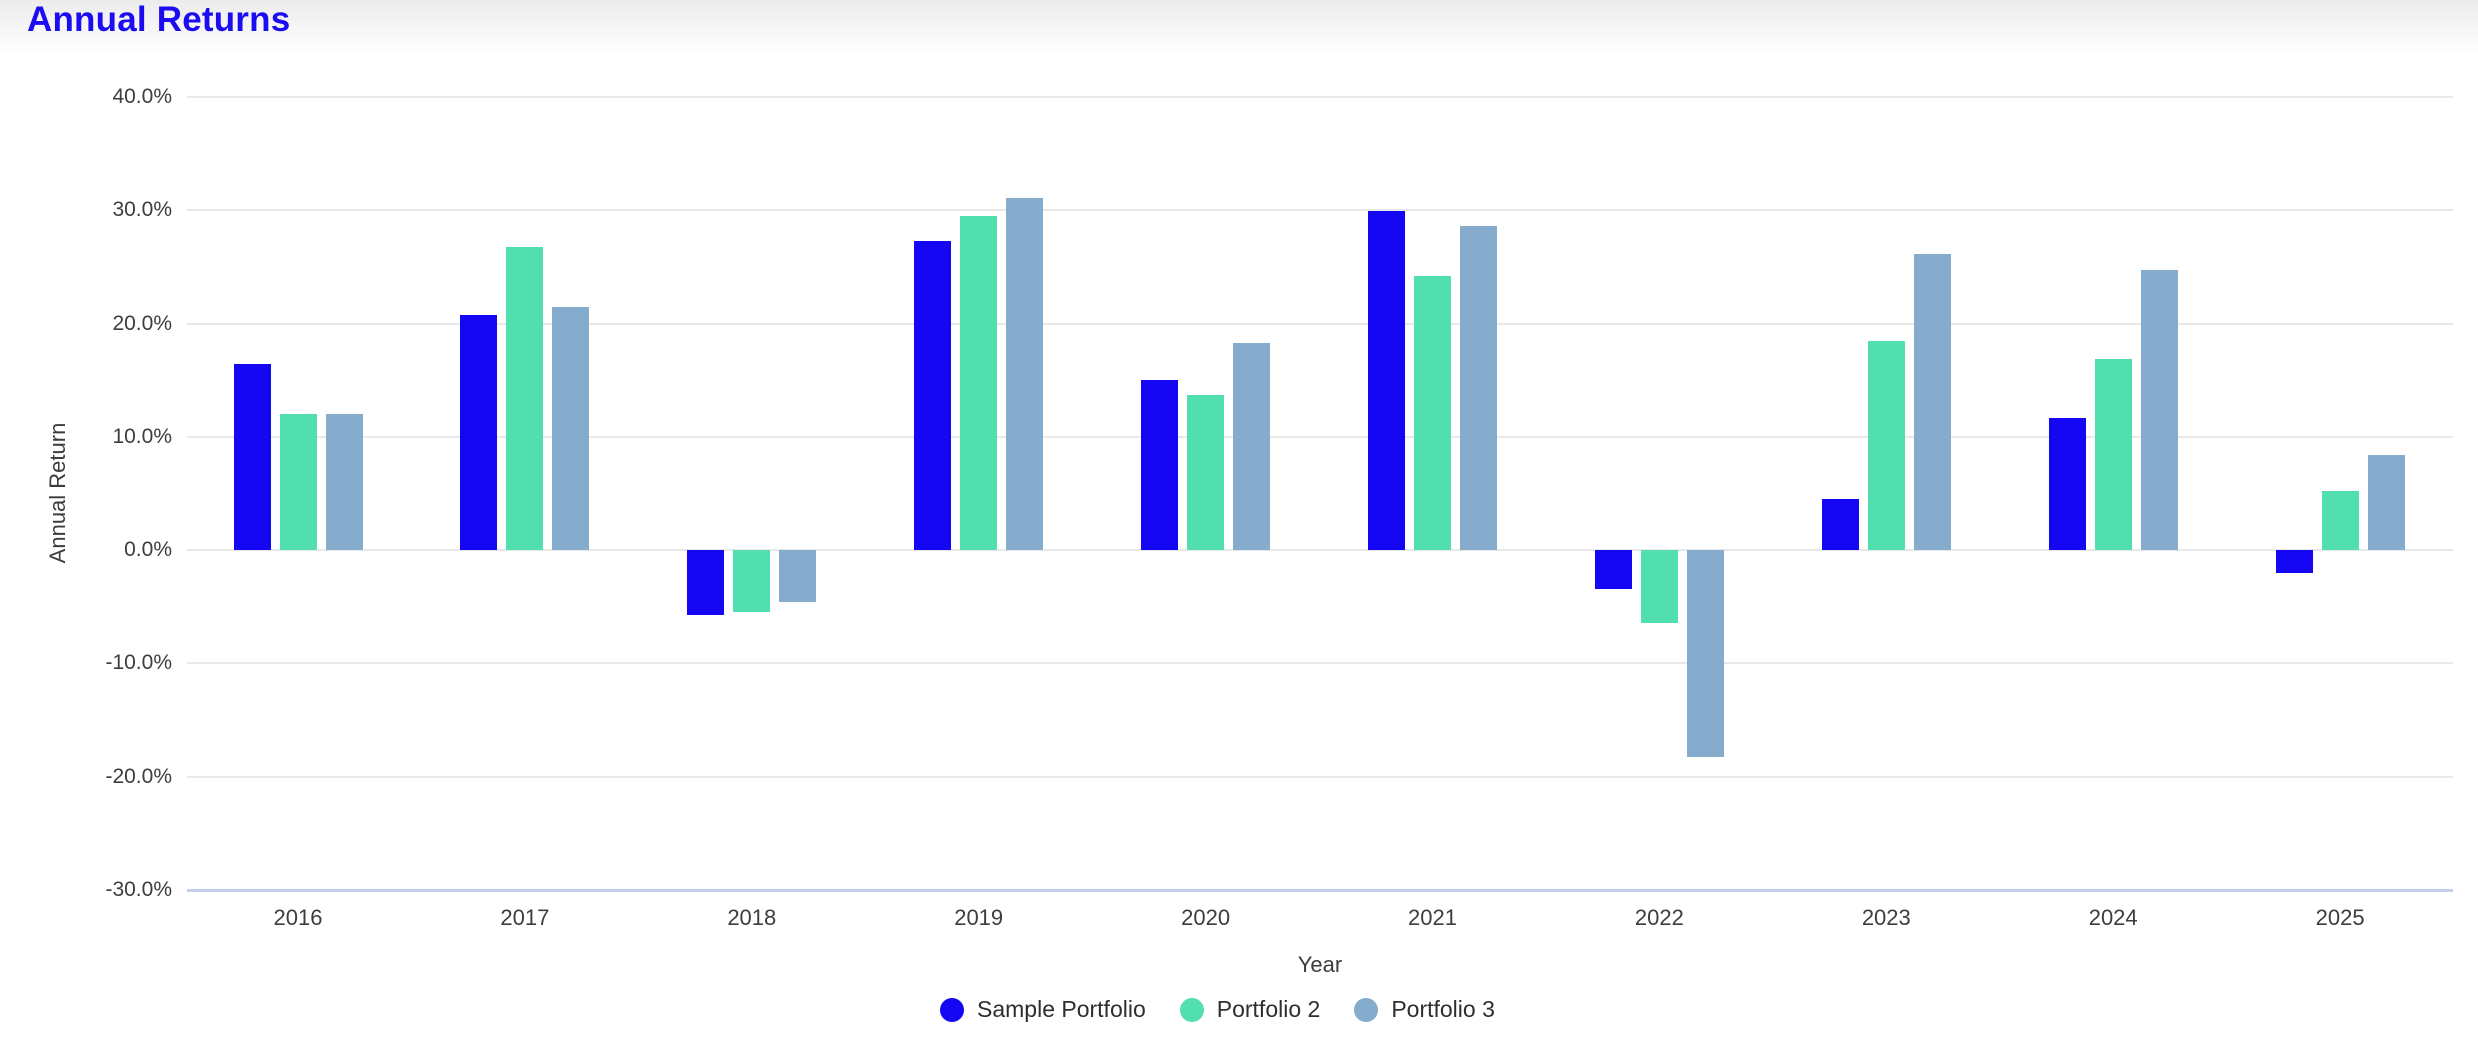 The width and height of the screenshot is (2478, 1052). Describe the element at coordinates (752, 917) in the screenshot. I see `x-tick-label-2018: 2018` at that location.